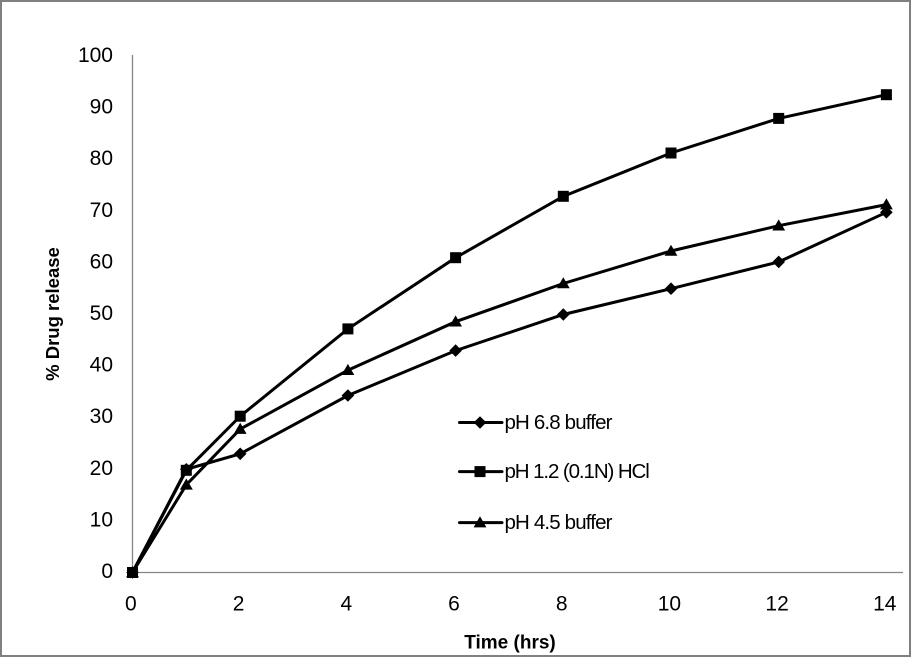 The width and height of the screenshot is (911, 657). What do you see at coordinates (346, 604) in the screenshot?
I see `svg-text: 4` at bounding box center [346, 604].